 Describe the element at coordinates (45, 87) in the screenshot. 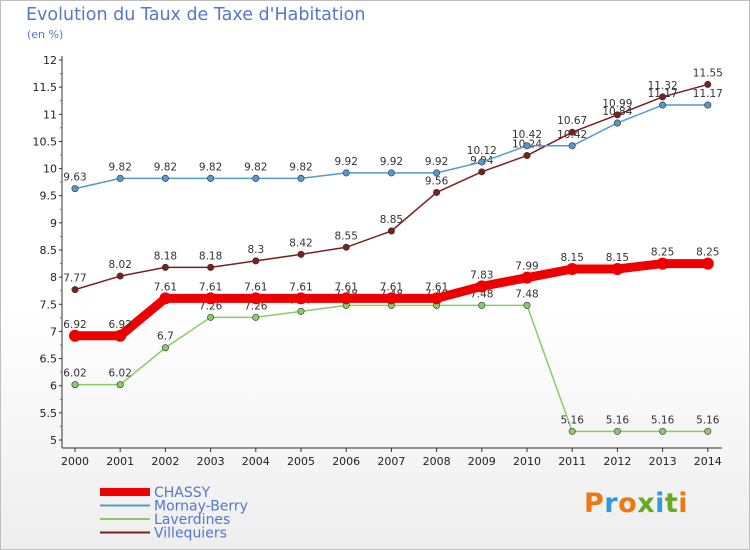

I see `y-tick-label: 11.5` at that location.